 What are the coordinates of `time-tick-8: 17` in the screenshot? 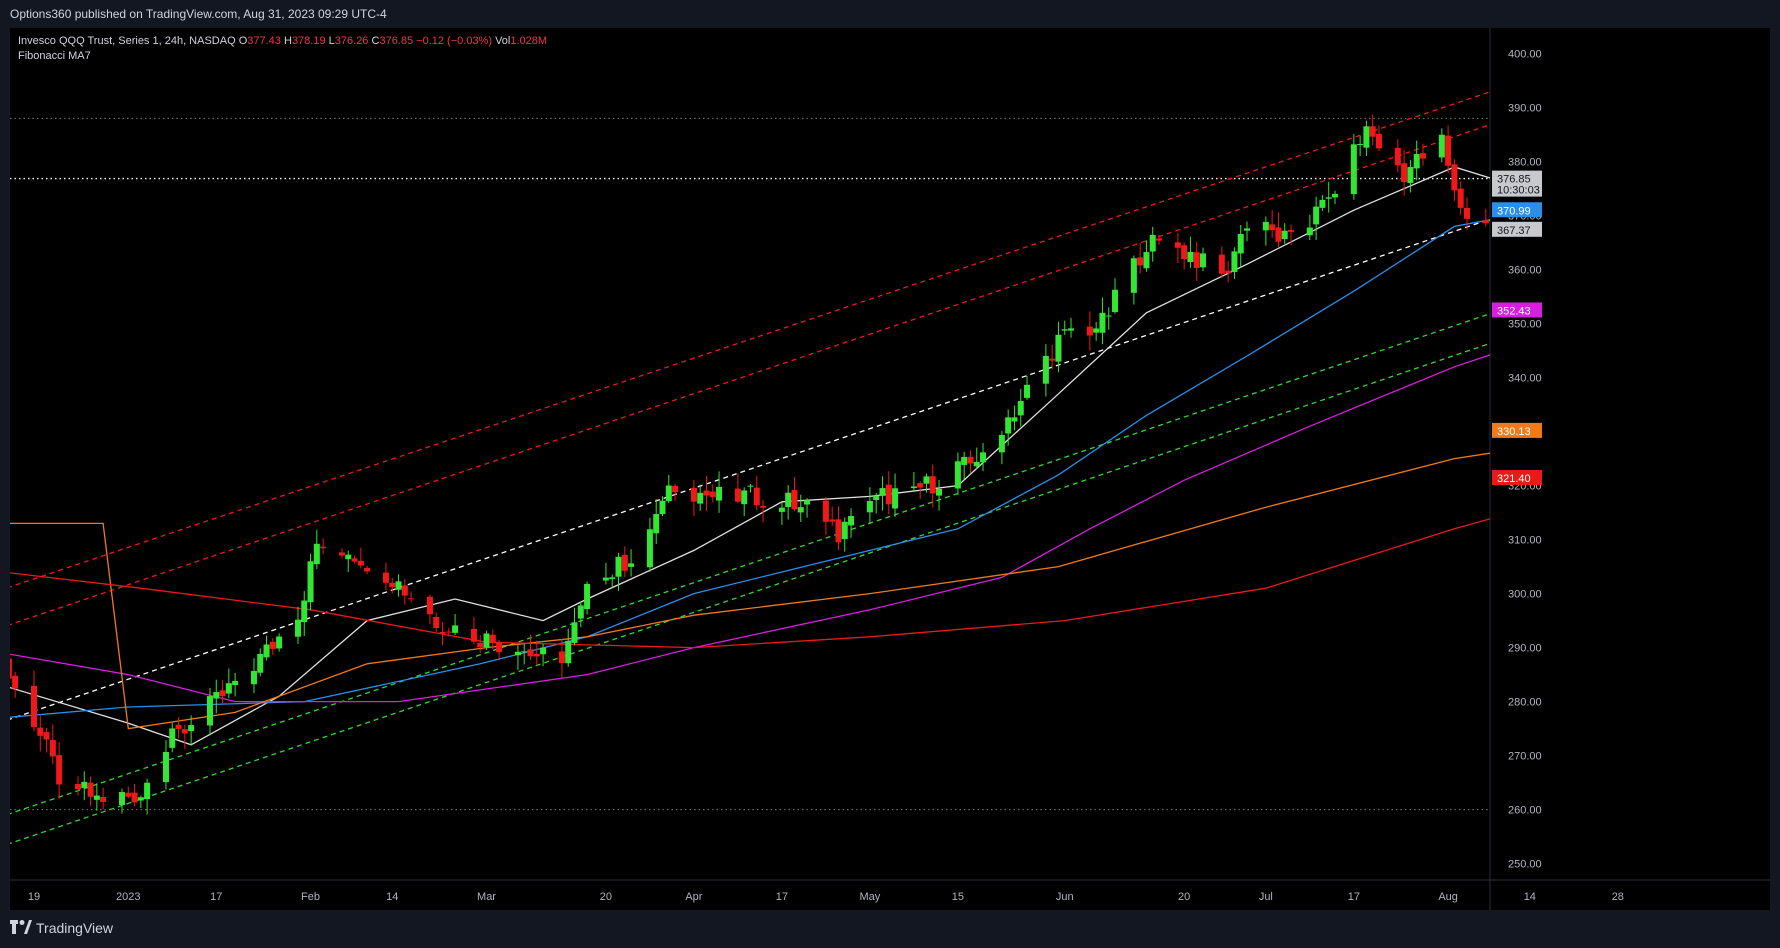 It's located at (782, 897).